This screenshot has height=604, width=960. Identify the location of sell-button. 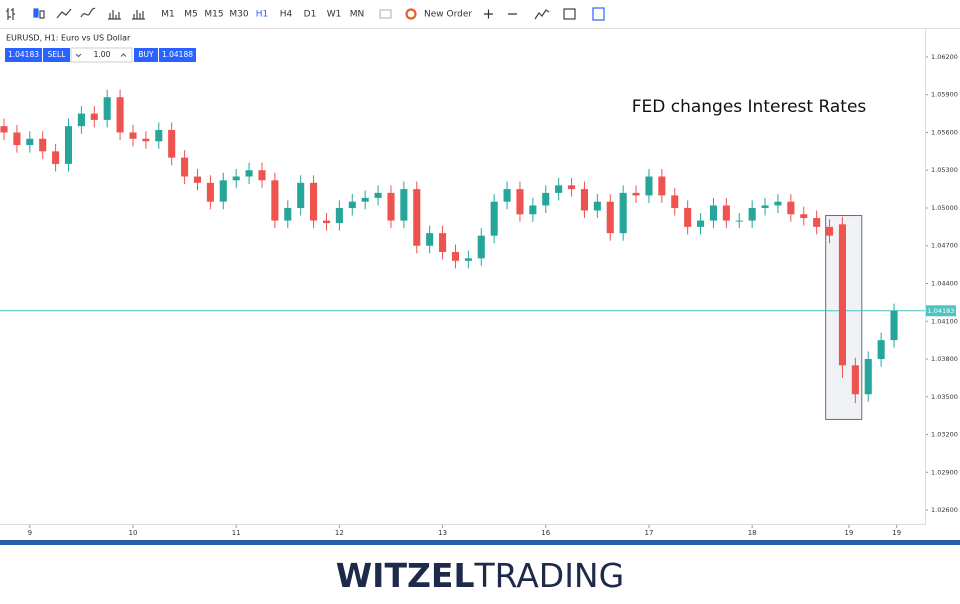
(56, 55).